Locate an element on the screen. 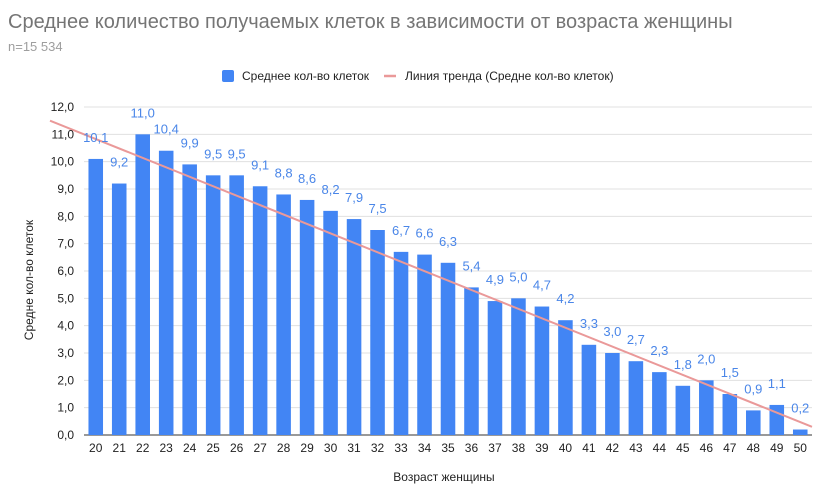 The width and height of the screenshot is (824, 495). x-tick-label: 30 is located at coordinates (331, 448).